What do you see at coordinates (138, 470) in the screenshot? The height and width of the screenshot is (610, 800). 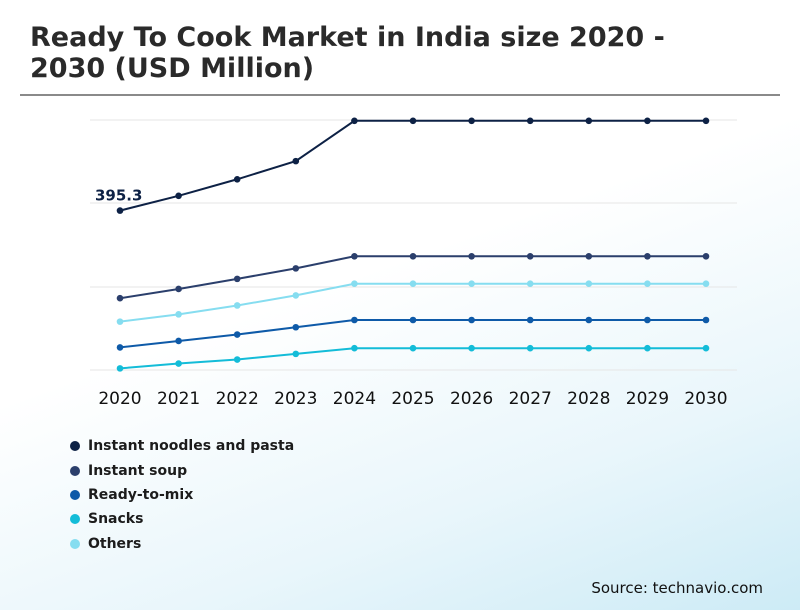 I see `legend-label: Instant soup` at bounding box center [138, 470].